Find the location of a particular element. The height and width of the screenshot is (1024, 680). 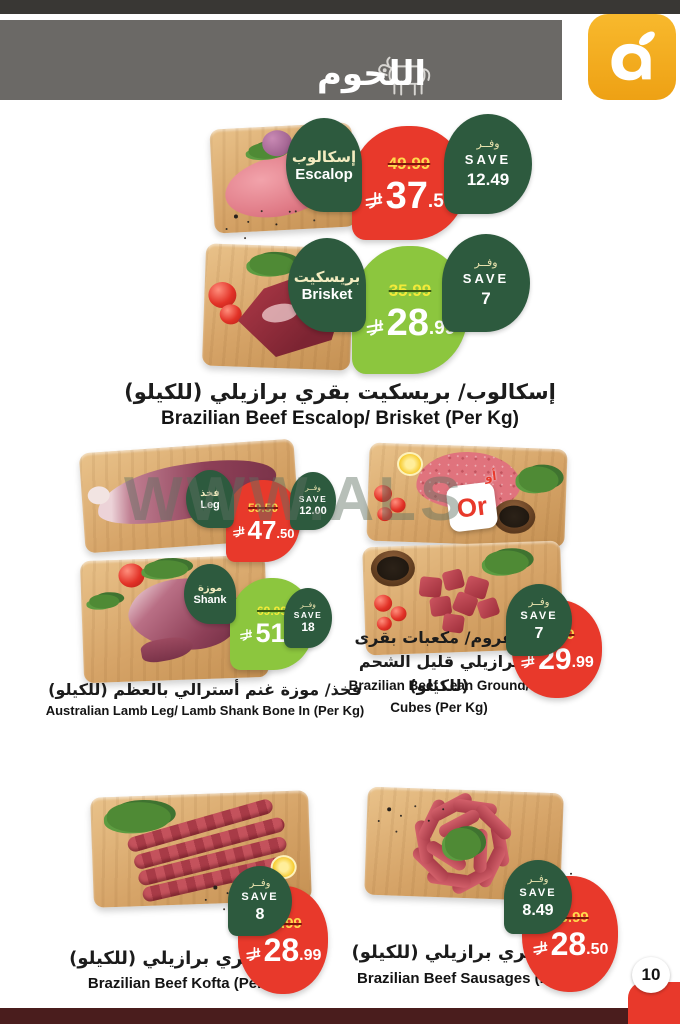

lamb-leg-price-int: 47 is located at coordinates (262, 529).